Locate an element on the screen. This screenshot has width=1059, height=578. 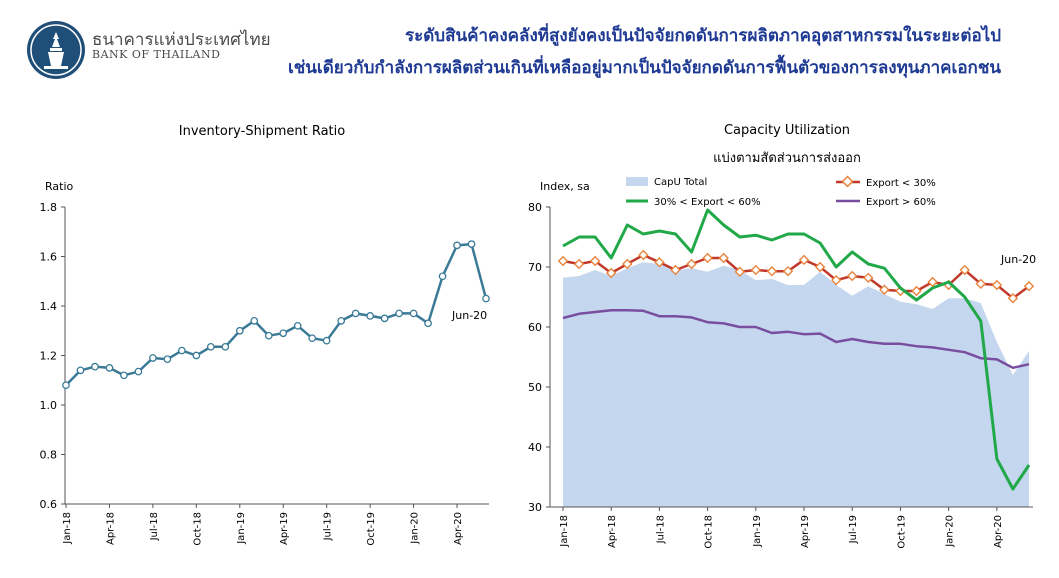
y-tick-label: 0.6 is located at coordinates (49, 504).